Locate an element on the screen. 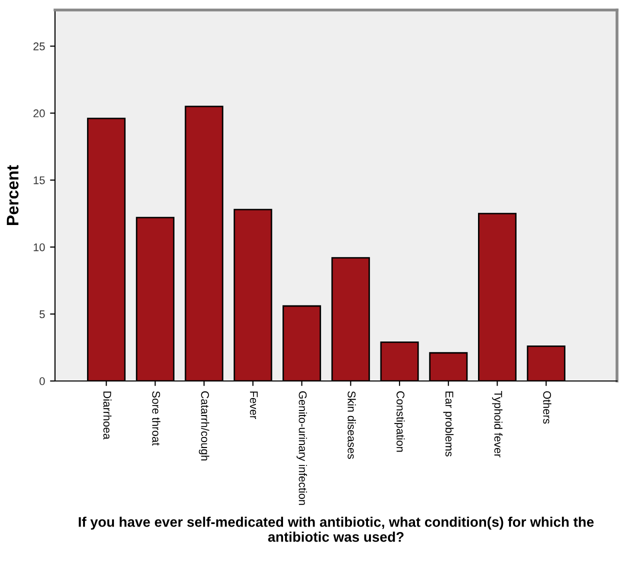  x-tick-label: Constipation is located at coordinates (399, 421).